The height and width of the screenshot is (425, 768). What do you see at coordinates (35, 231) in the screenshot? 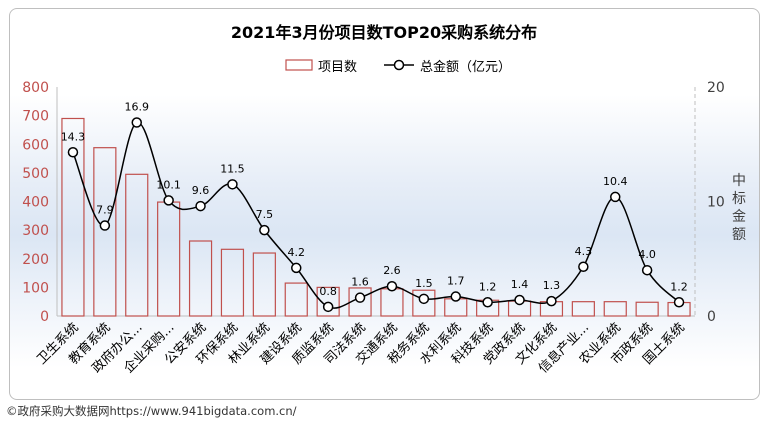
I see `left-tick-label: 300` at bounding box center [35, 231].